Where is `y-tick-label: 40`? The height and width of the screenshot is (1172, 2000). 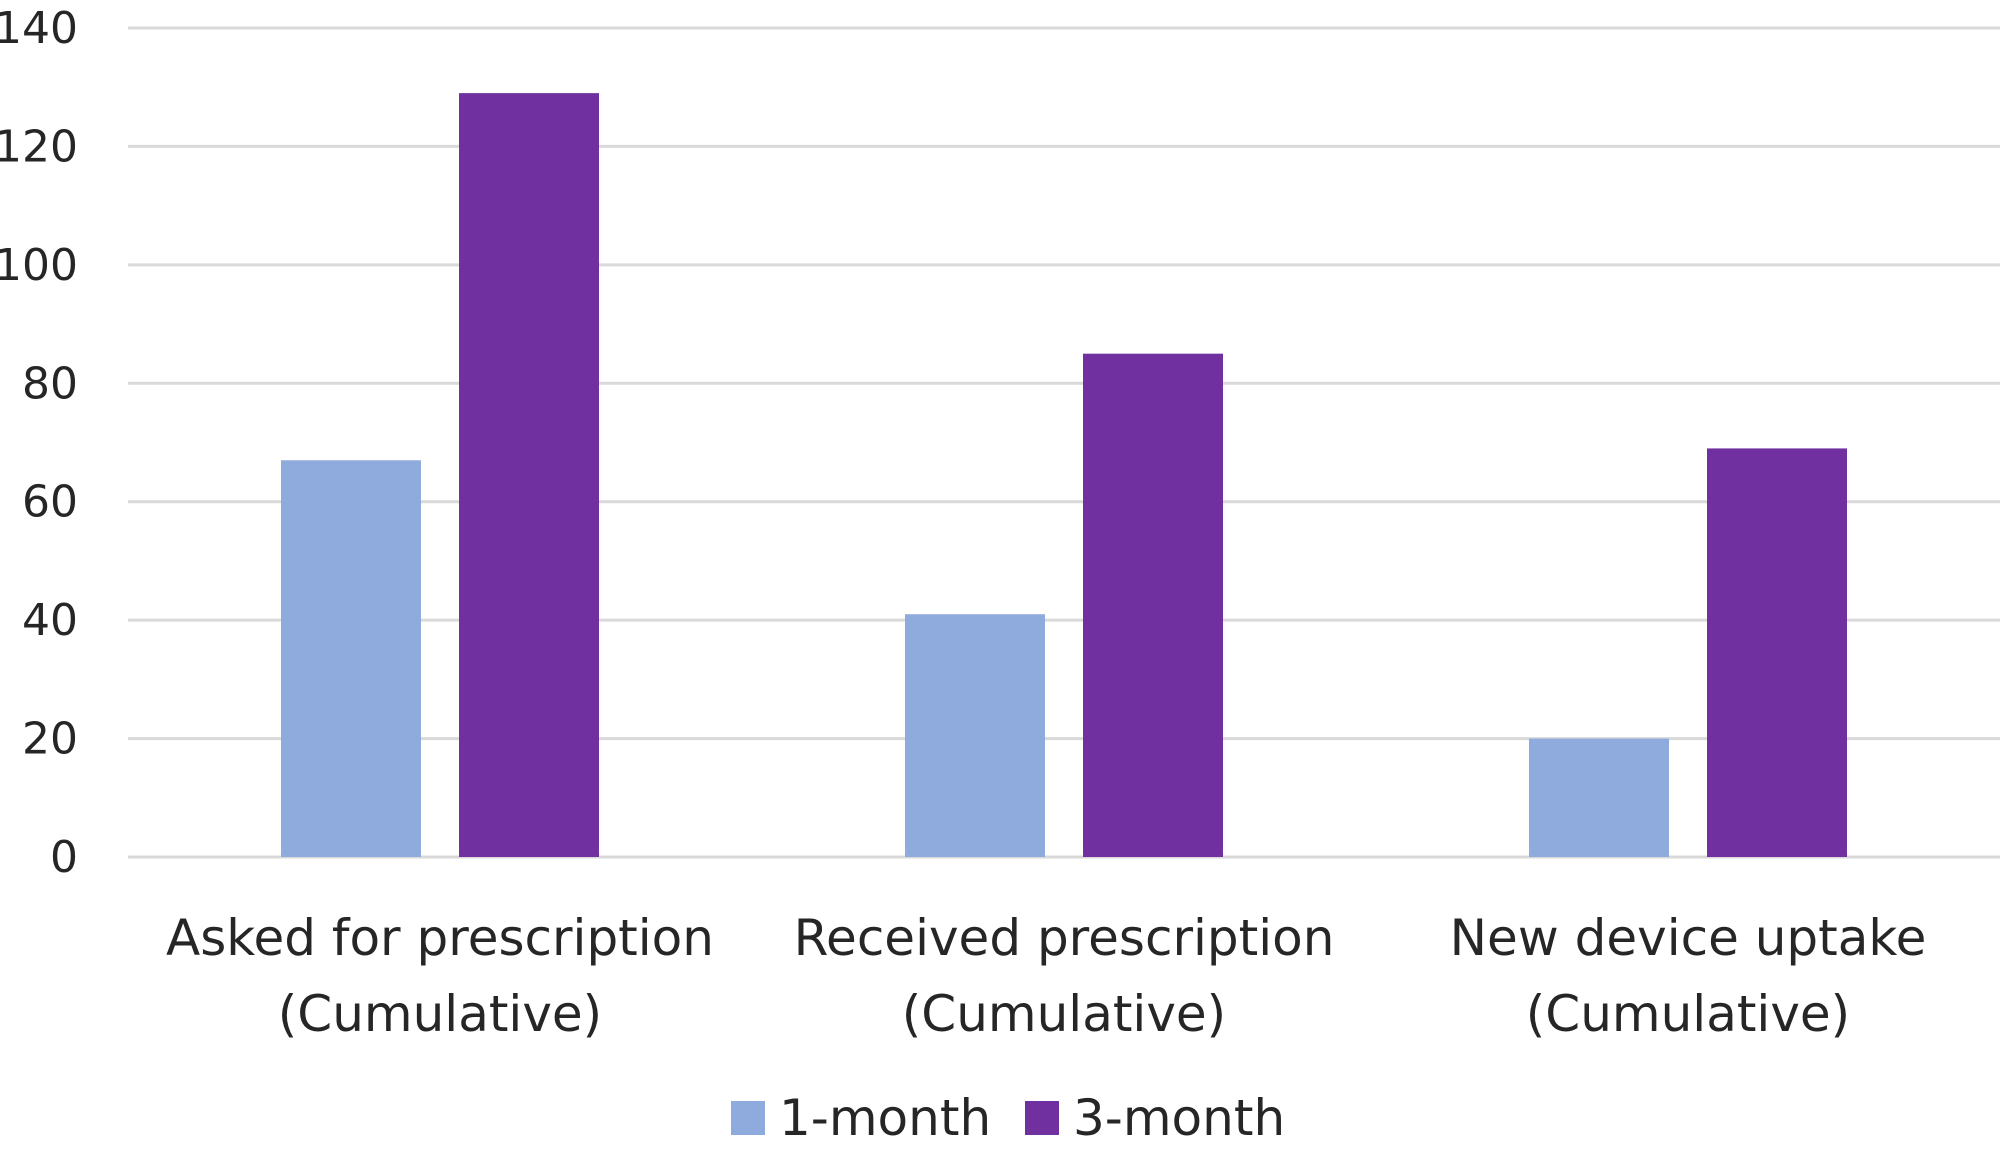
y-tick-label: 40 is located at coordinates (50, 620).